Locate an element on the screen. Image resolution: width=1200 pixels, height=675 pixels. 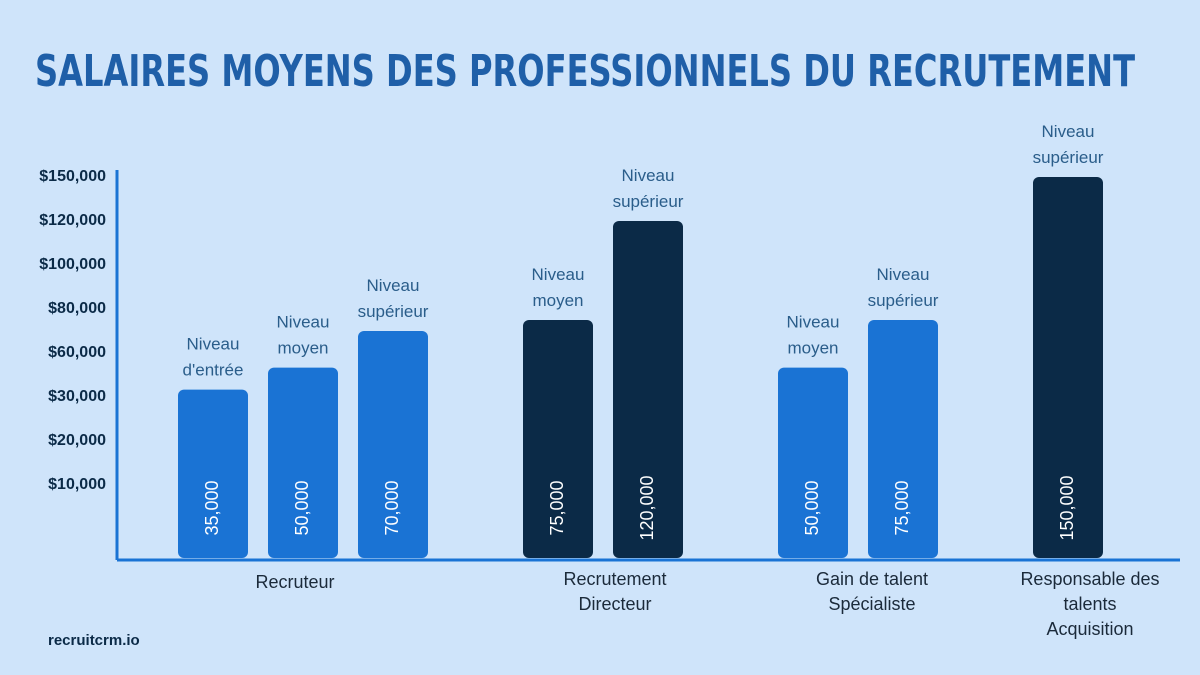
value-label: 150,000 is located at coordinates (1067, 507).